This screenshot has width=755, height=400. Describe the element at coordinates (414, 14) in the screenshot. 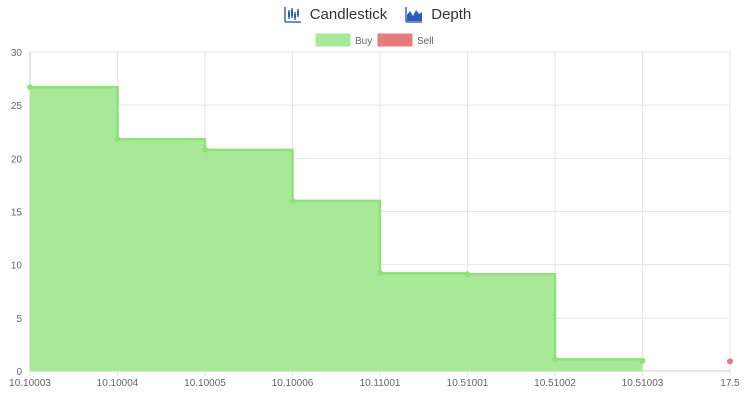

I see `depth-icon` at that location.